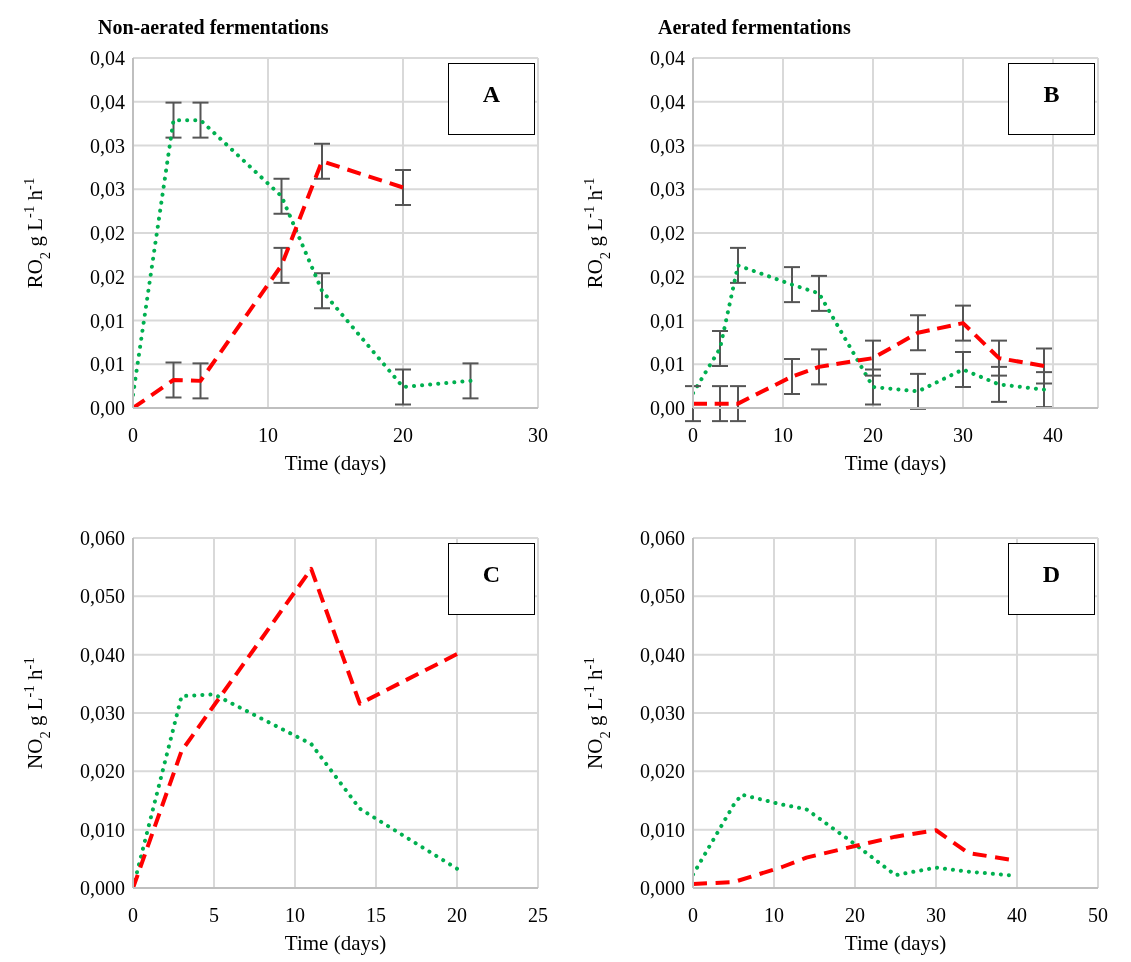 Image resolution: width=1131 pixels, height=962 pixels. I want to click on annotation: D, so click(1051, 579).